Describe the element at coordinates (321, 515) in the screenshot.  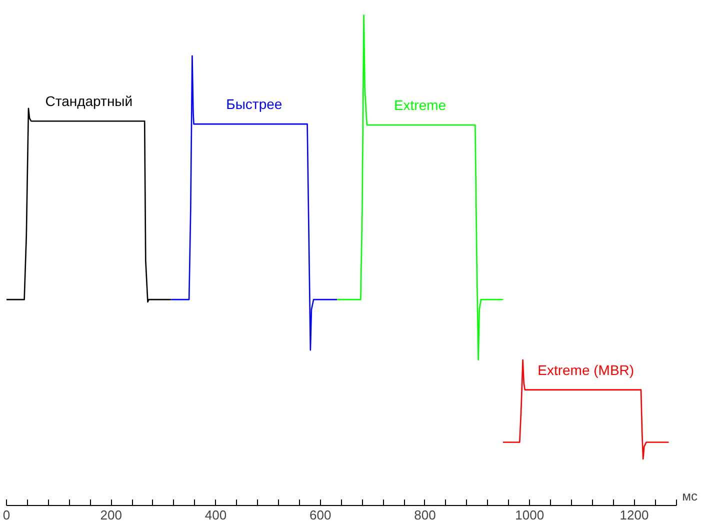
I see `x-tick-label: 600` at that location.